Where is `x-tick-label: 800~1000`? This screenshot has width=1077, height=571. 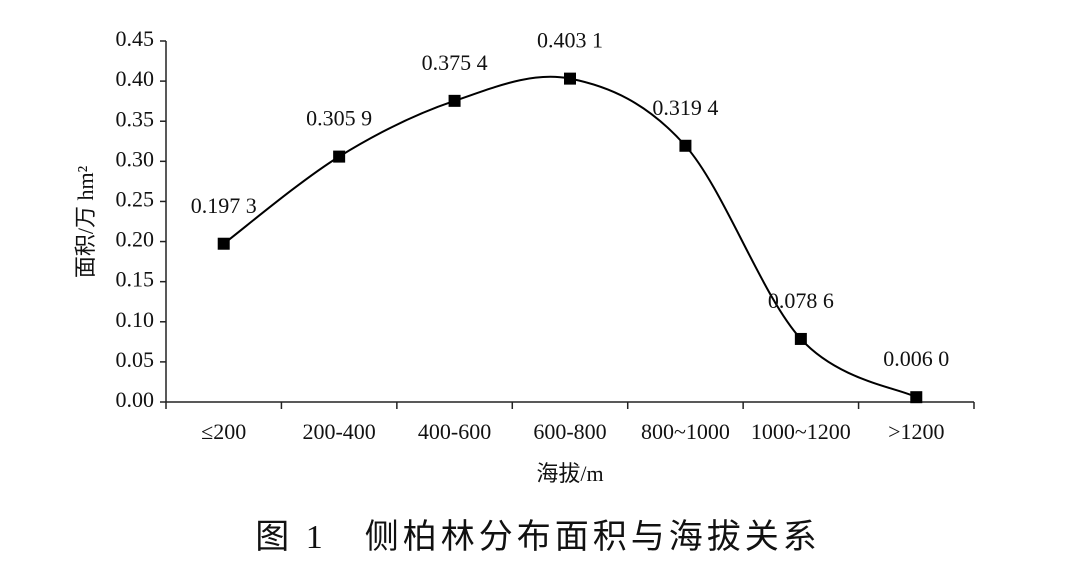 x-tick-label: 800~1000 is located at coordinates (685, 431).